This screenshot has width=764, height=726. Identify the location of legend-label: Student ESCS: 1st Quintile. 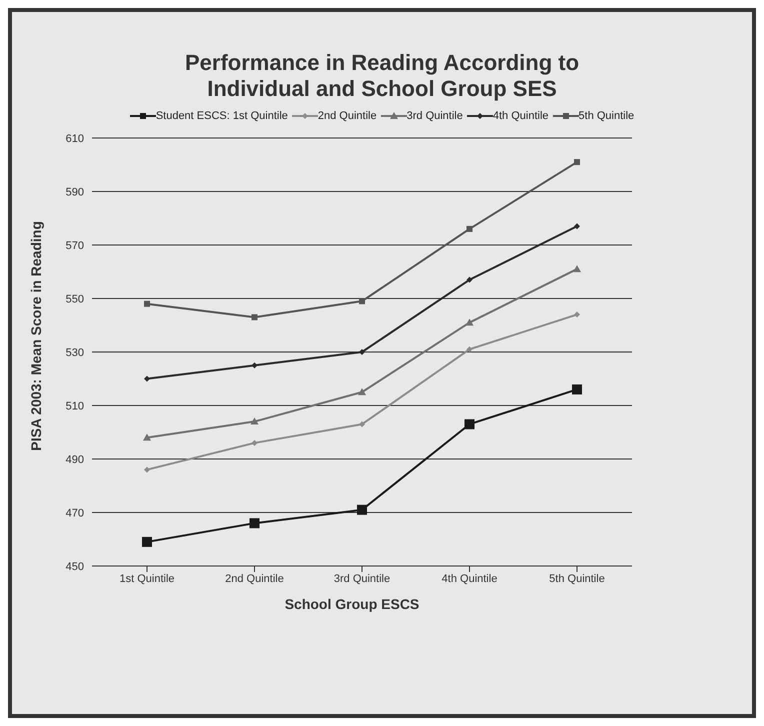
(222, 116).